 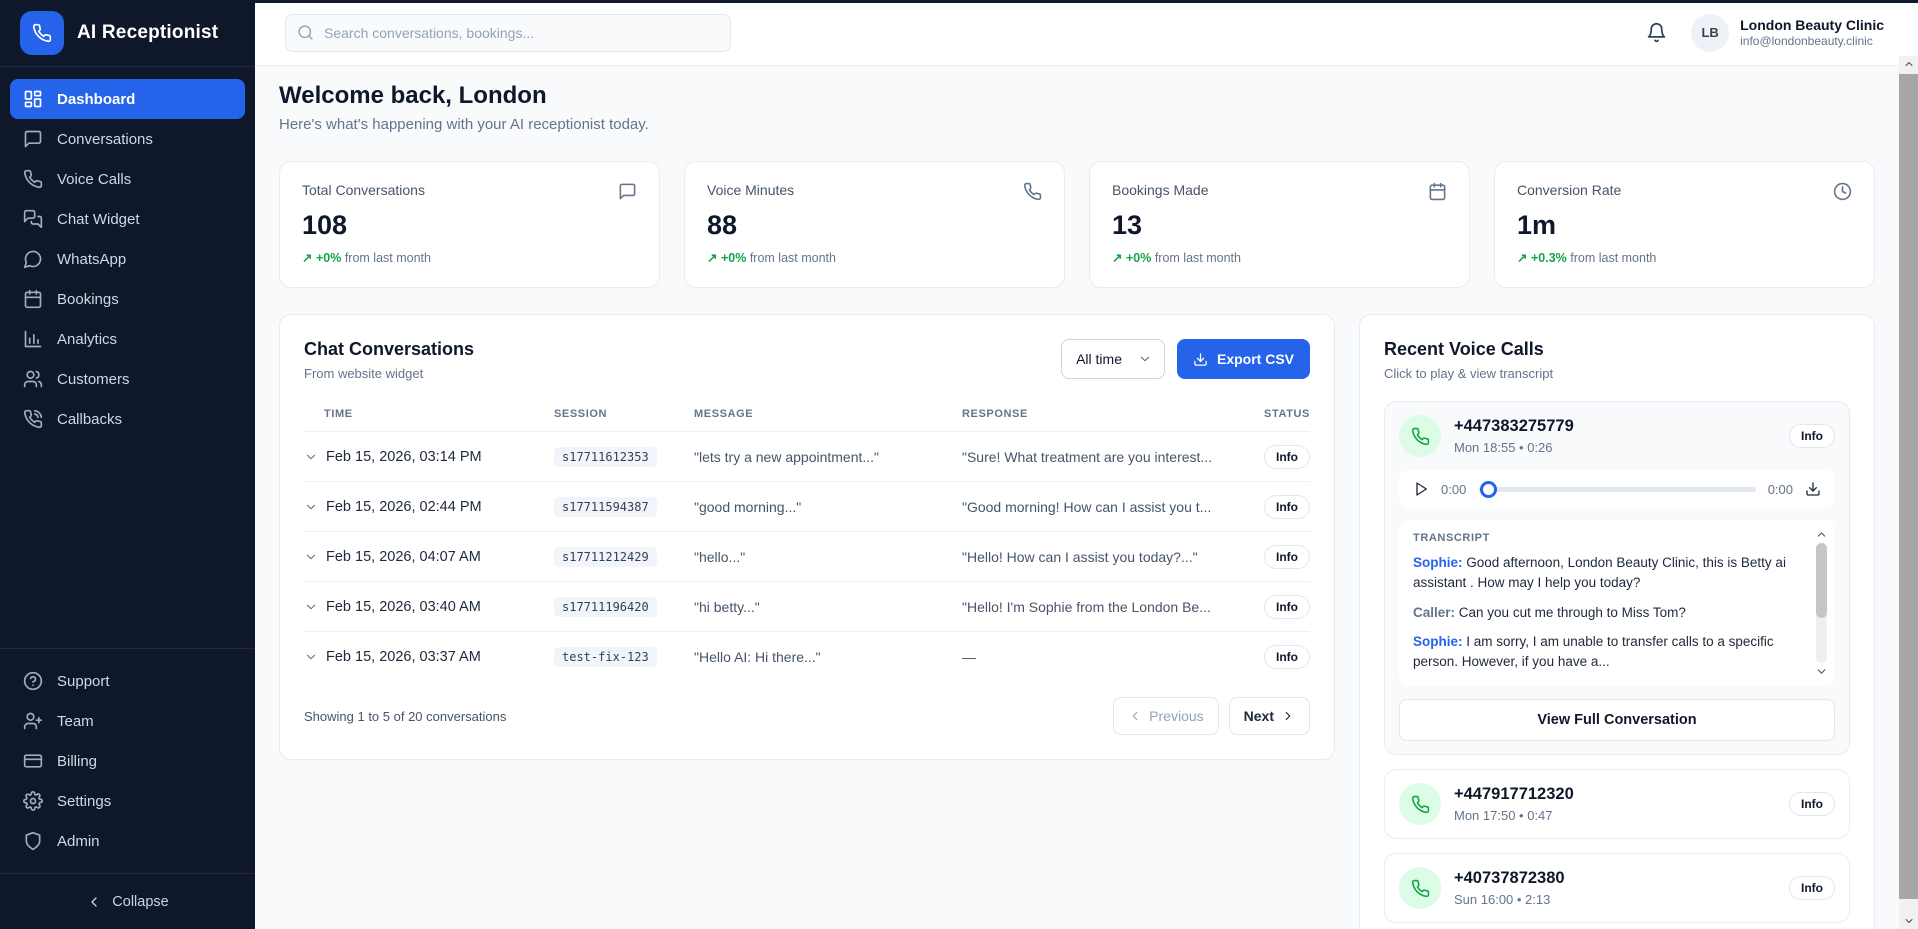 I want to click on export-csv-button: Export CSV, so click(x=1243, y=359).